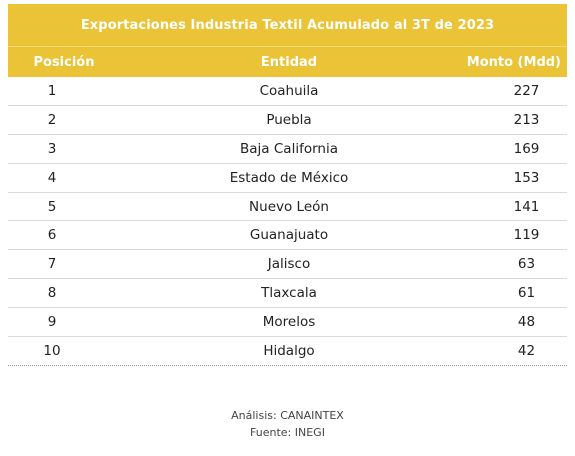  What do you see at coordinates (526, 235) in the screenshot?
I see `cell-monto: 119` at bounding box center [526, 235].